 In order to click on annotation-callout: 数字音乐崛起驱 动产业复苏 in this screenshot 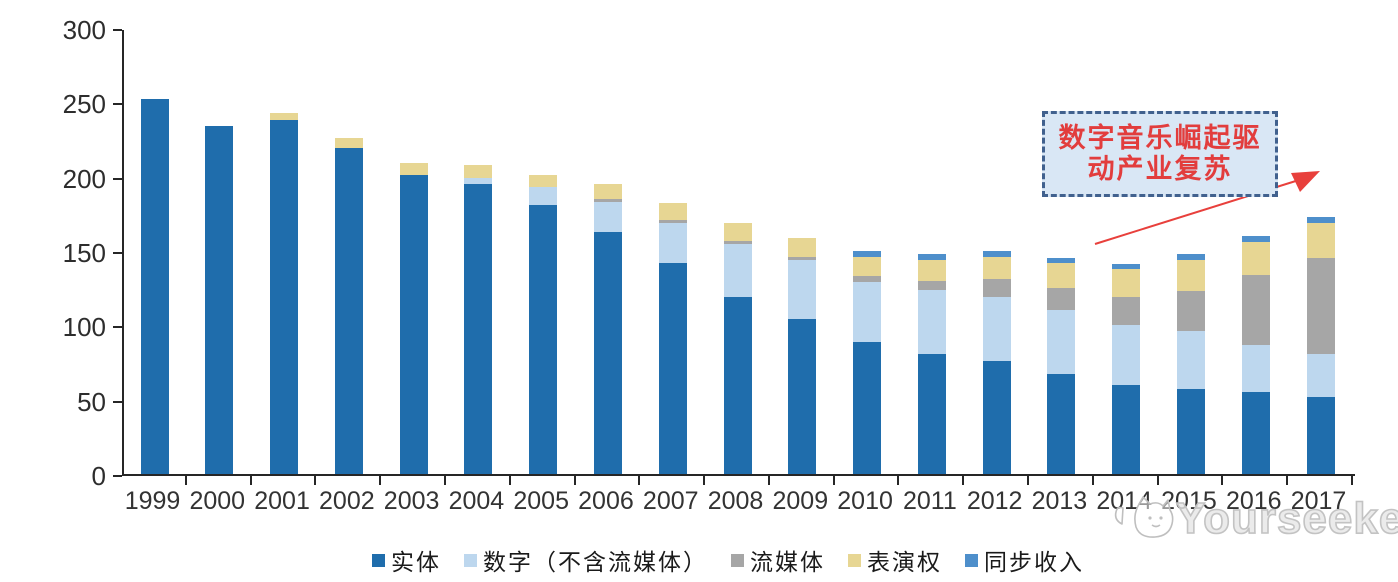, I will do `click(1160, 154)`.